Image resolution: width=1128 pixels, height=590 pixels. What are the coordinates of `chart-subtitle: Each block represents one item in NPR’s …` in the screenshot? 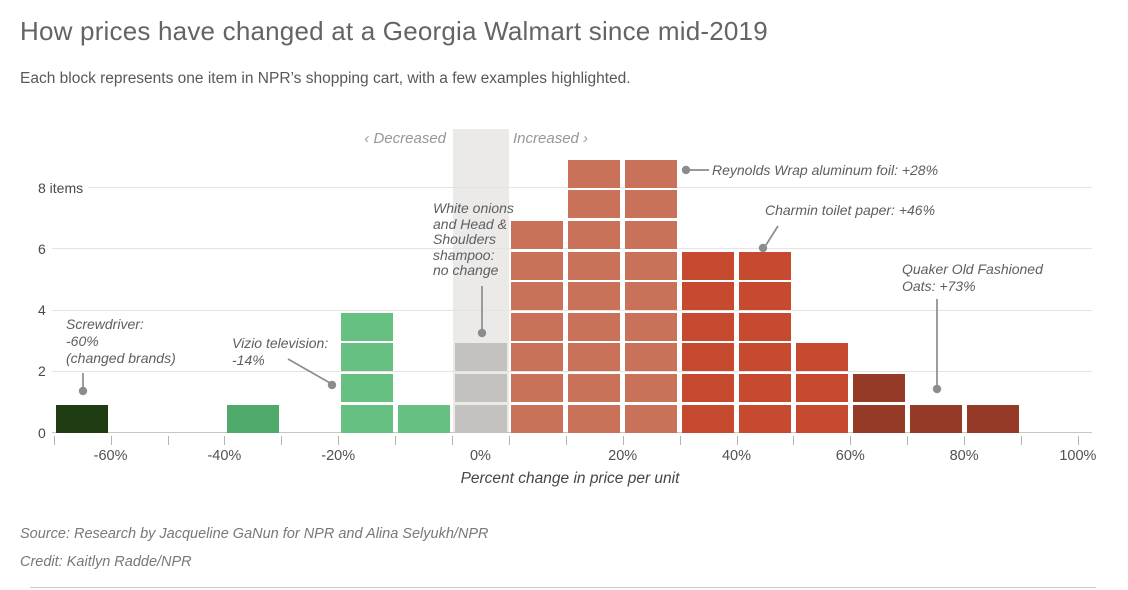 It's located at (325, 78).